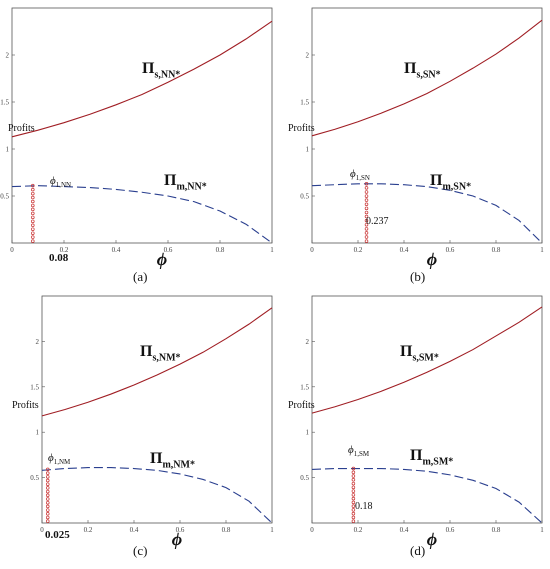  What do you see at coordinates (60, 182) in the screenshot?
I see `threshold-label: ϕ1,NN` at bounding box center [60, 182].